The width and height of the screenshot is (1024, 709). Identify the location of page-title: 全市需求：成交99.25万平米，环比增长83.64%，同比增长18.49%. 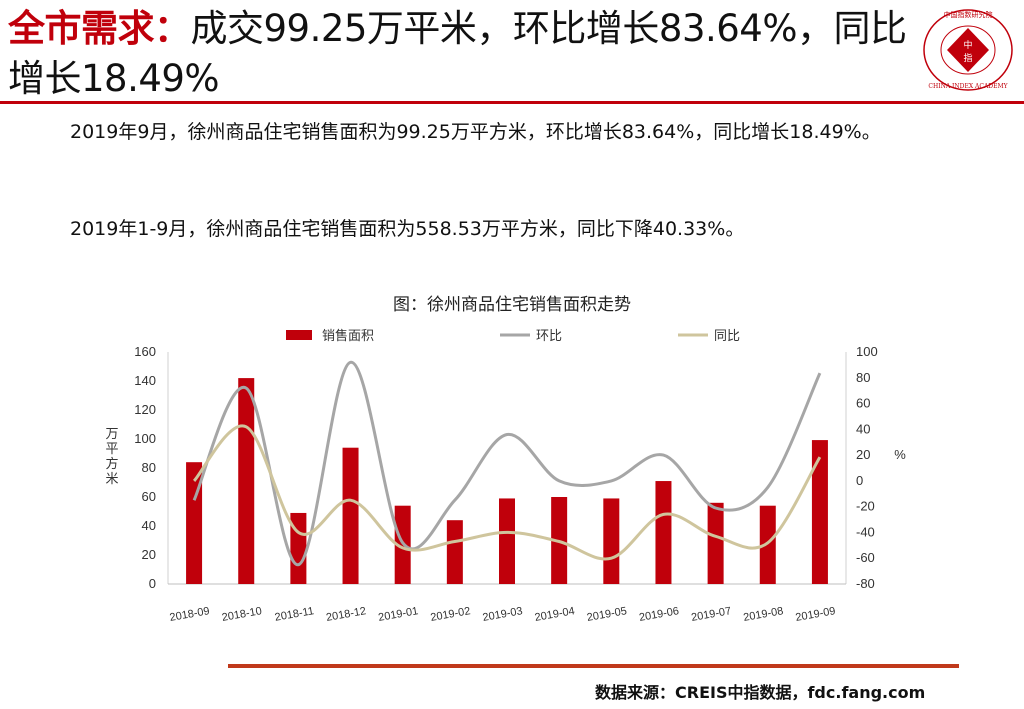
(458, 54).